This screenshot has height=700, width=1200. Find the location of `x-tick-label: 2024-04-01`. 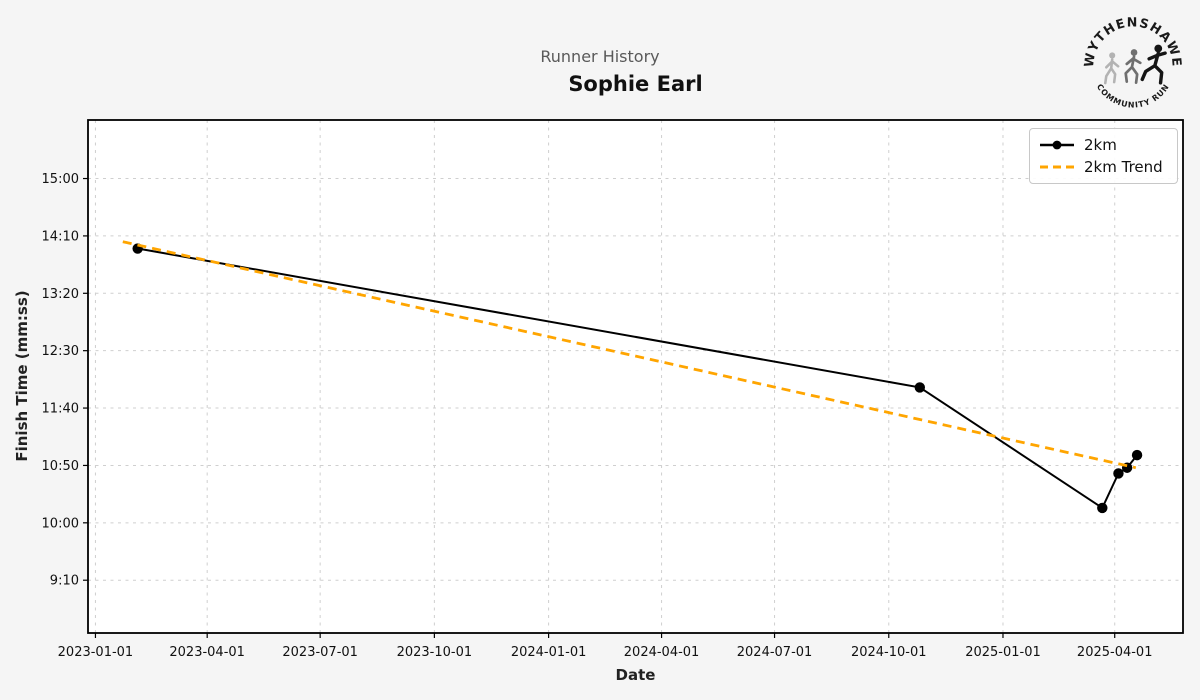

x-tick-label: 2024-04-01 is located at coordinates (662, 652).